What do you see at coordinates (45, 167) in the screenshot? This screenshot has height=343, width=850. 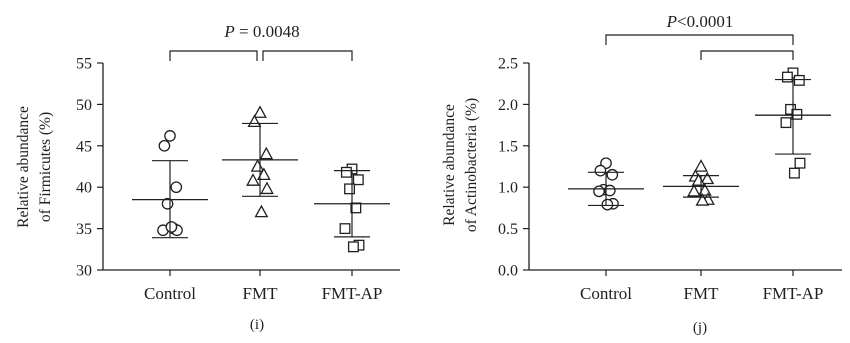 I see `y-axis-label-firmicutes-line2: of Firmicutes (%)` at bounding box center [45, 167].